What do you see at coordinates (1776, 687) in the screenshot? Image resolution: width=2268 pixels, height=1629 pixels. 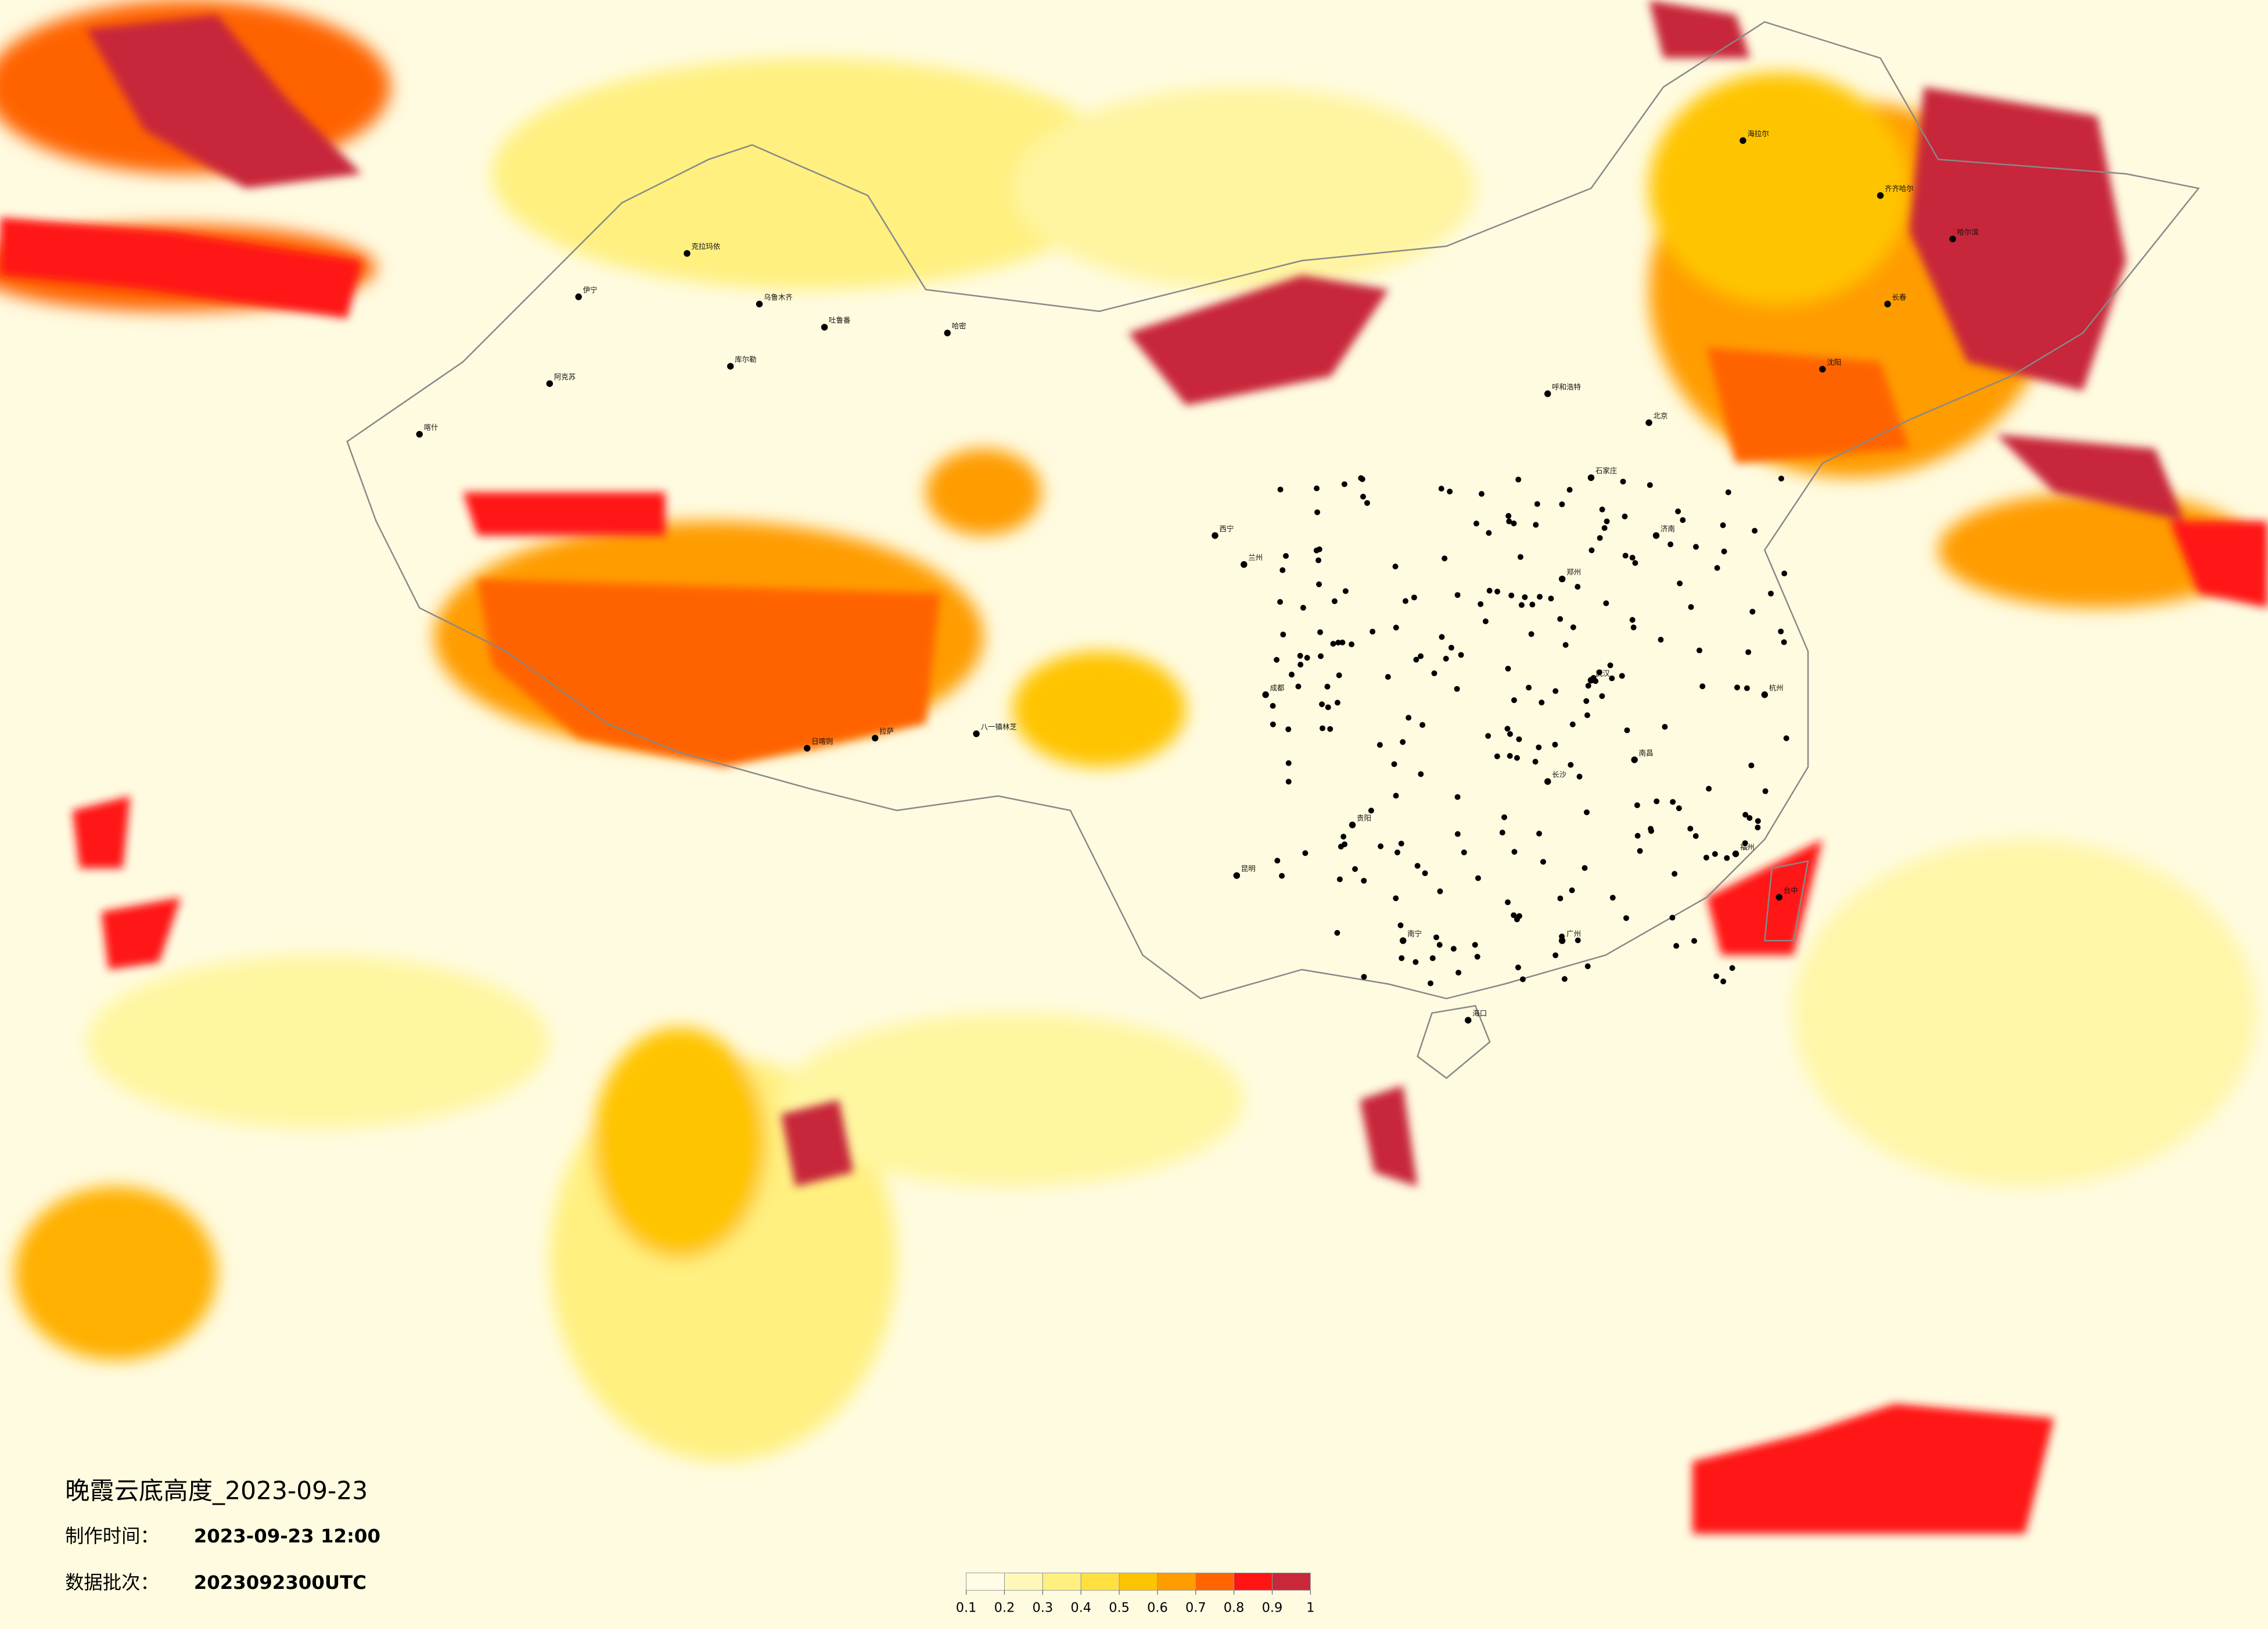 I see `city-label: 杭州` at bounding box center [1776, 687].